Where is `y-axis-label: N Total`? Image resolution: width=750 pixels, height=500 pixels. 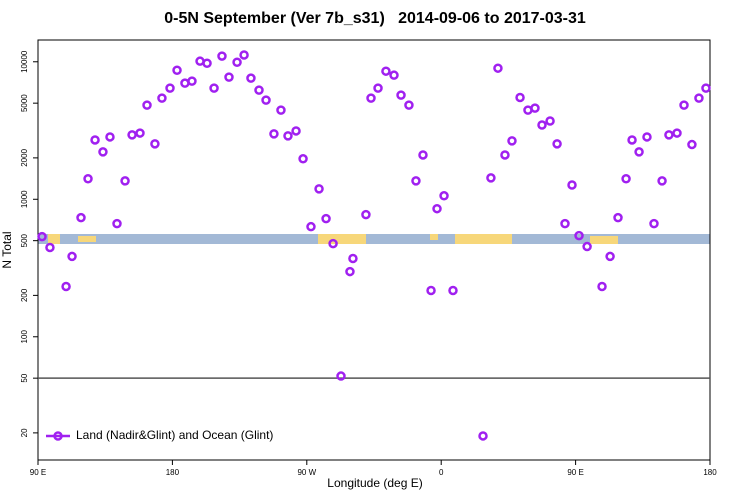 y-axis-label: N Total is located at coordinates (7, 249).